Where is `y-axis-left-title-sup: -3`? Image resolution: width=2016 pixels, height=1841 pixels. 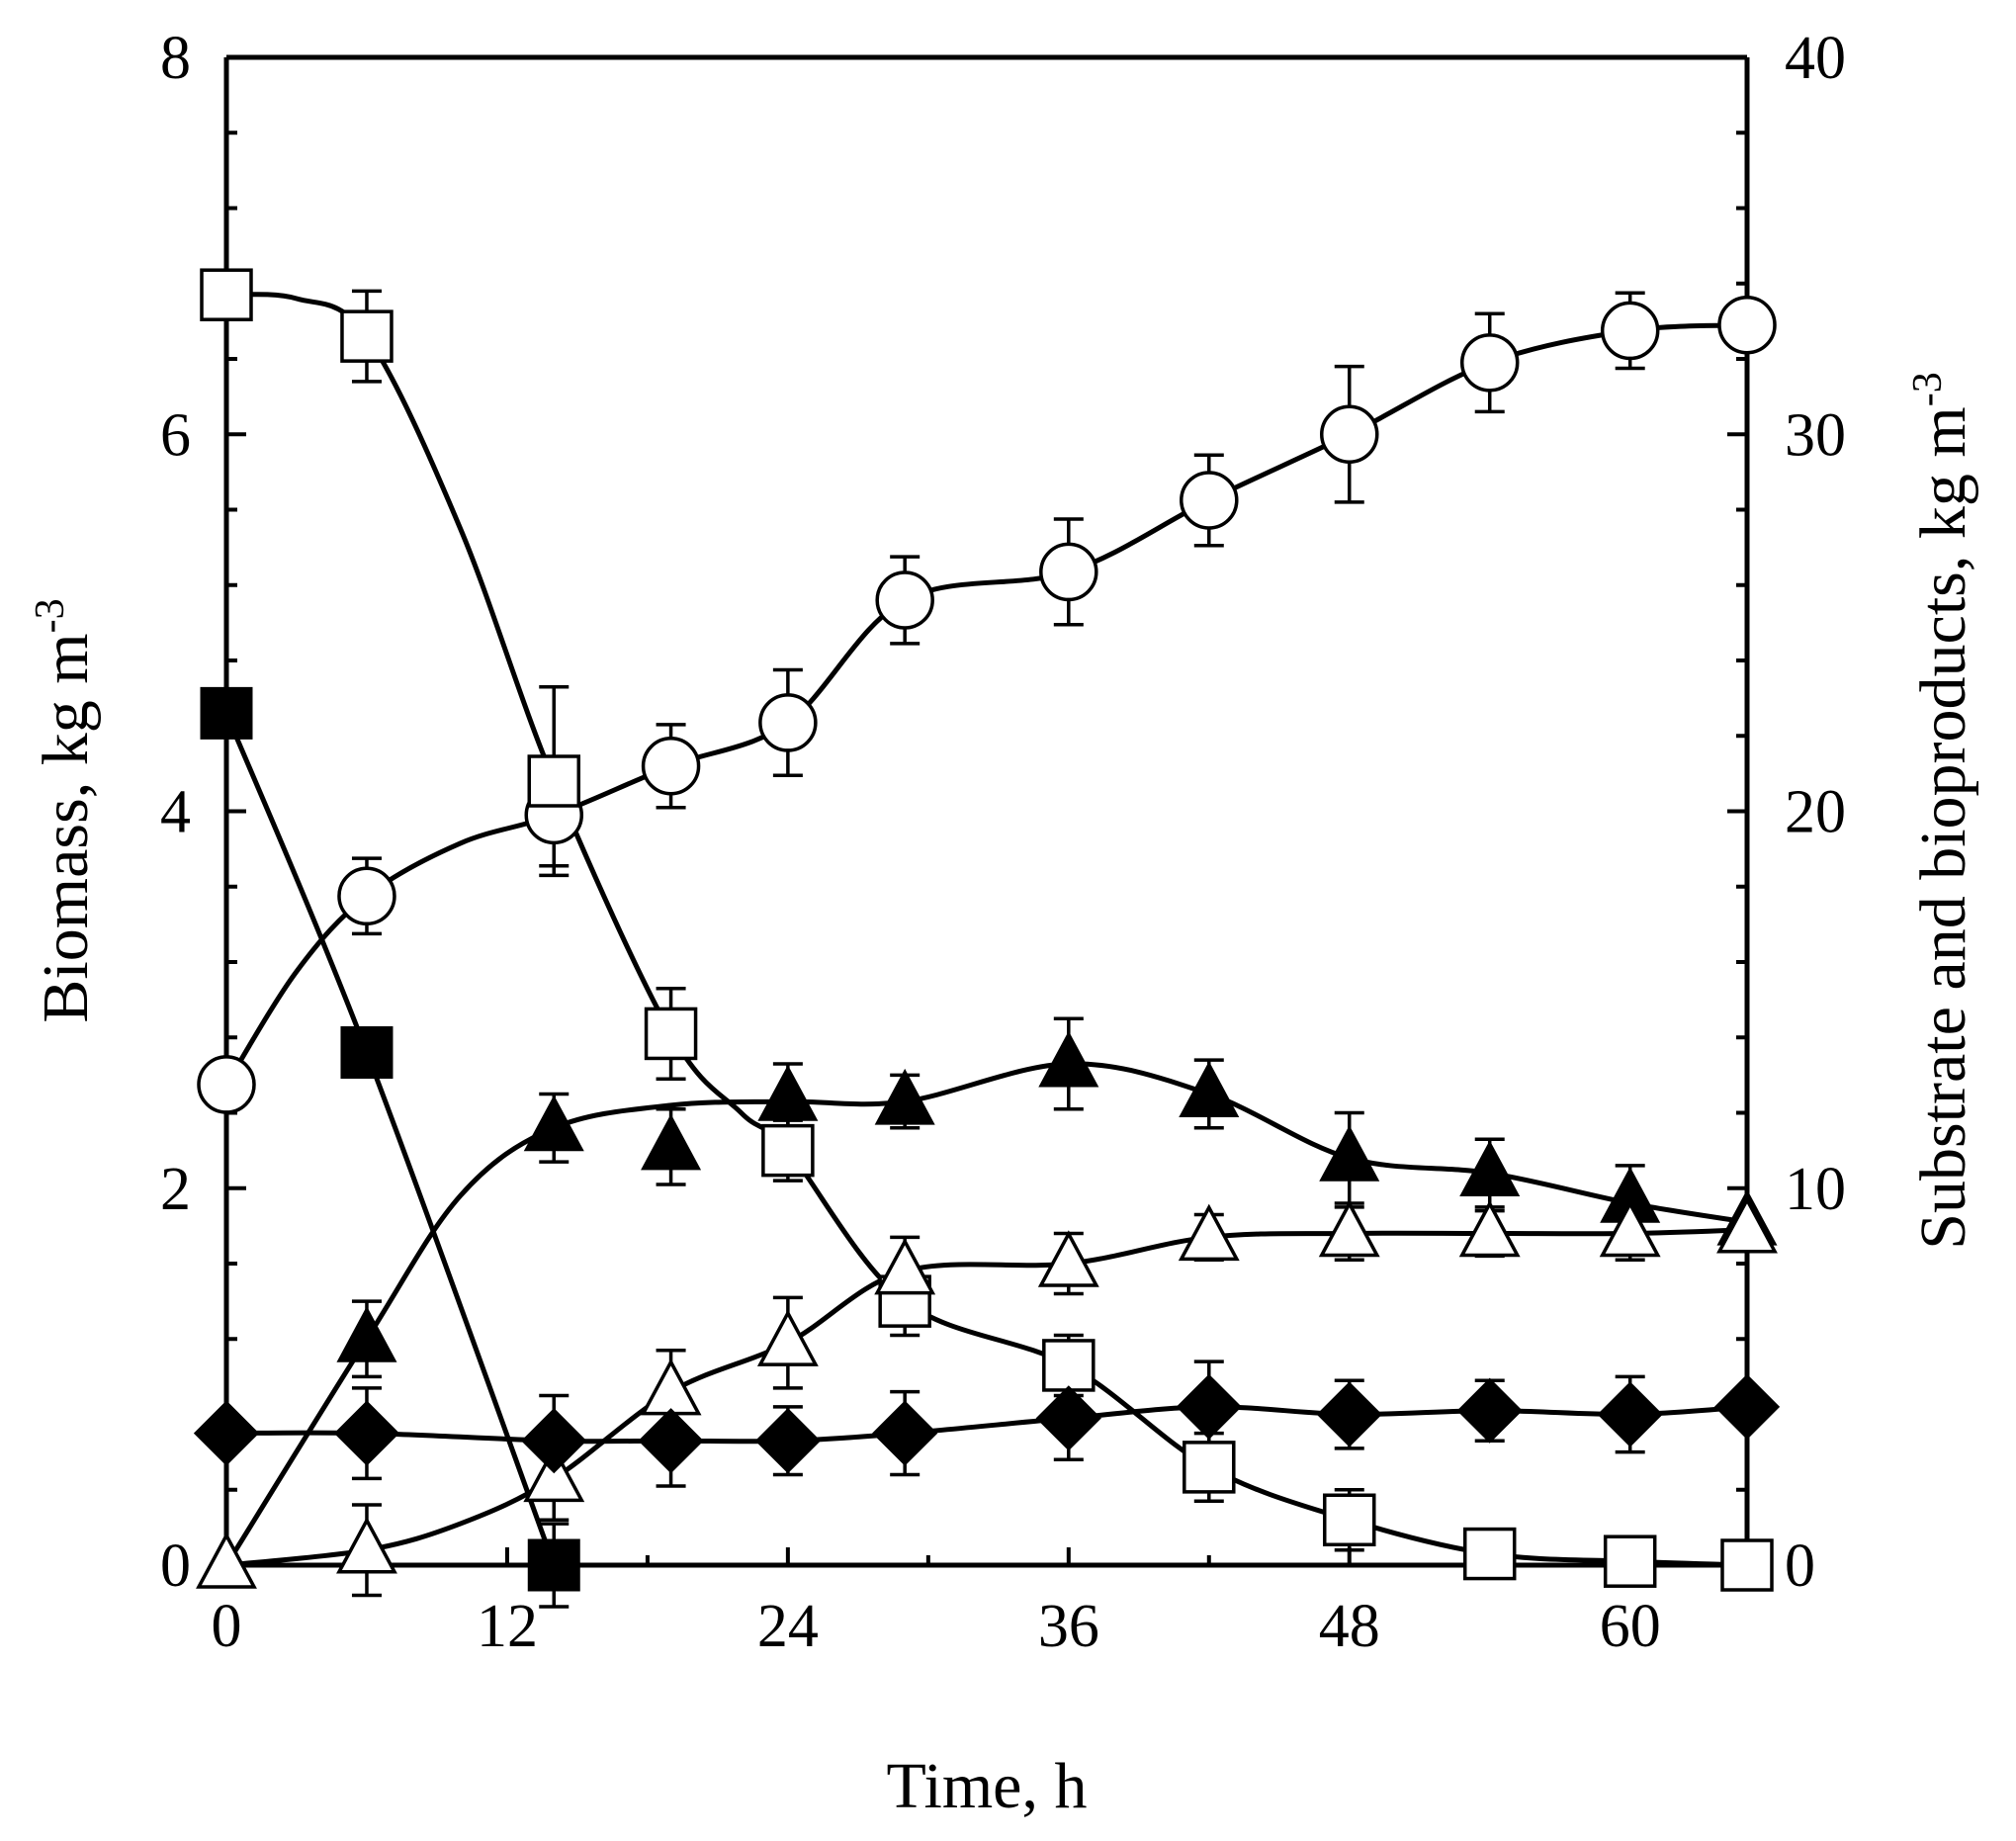
y-axis-left-title-sup: -3 is located at coordinates (50, 615).